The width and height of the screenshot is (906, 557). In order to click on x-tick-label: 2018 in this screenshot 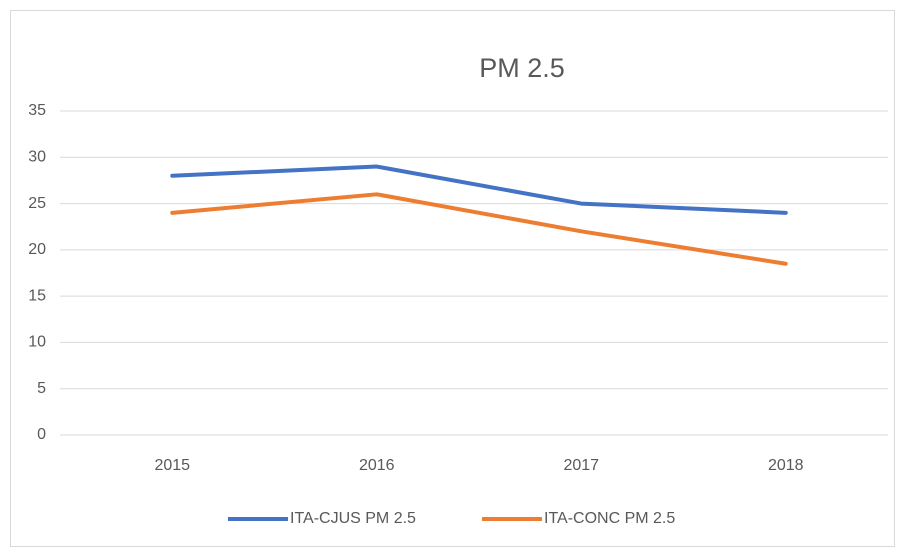, I will do `click(786, 465)`.